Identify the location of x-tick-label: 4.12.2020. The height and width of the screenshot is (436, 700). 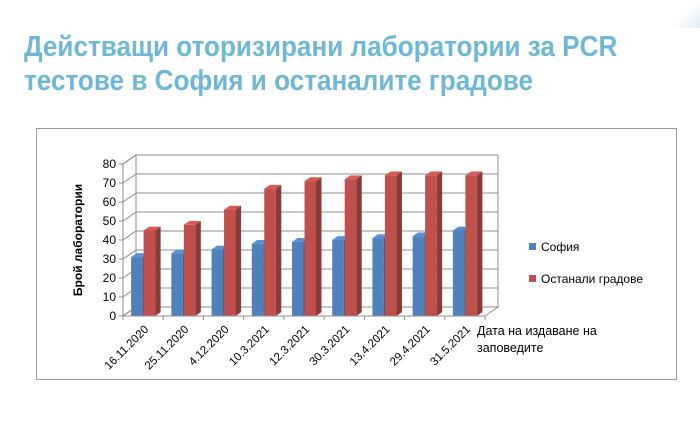
(209, 346).